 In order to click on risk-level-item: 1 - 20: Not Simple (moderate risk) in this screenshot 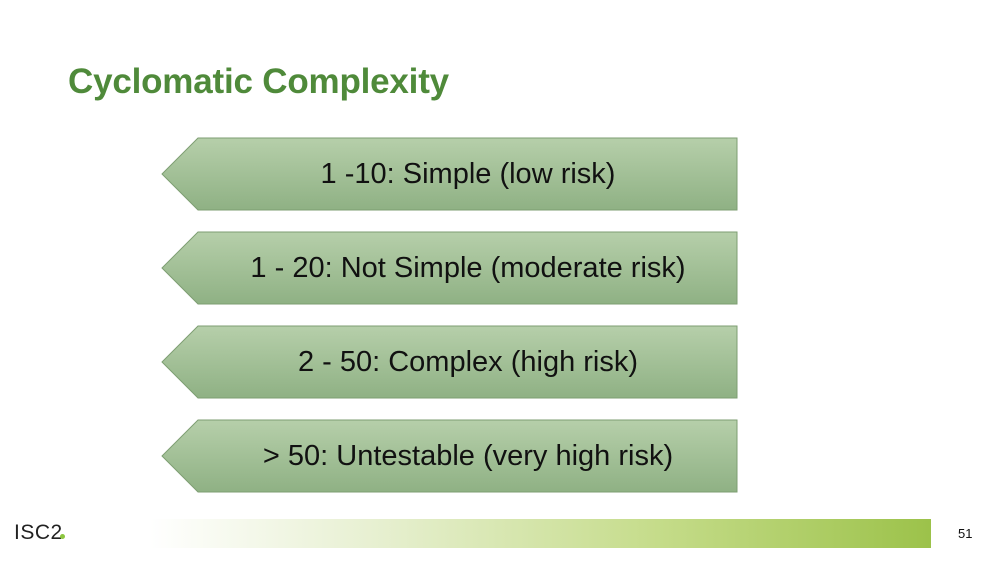, I will do `click(449, 268)`.